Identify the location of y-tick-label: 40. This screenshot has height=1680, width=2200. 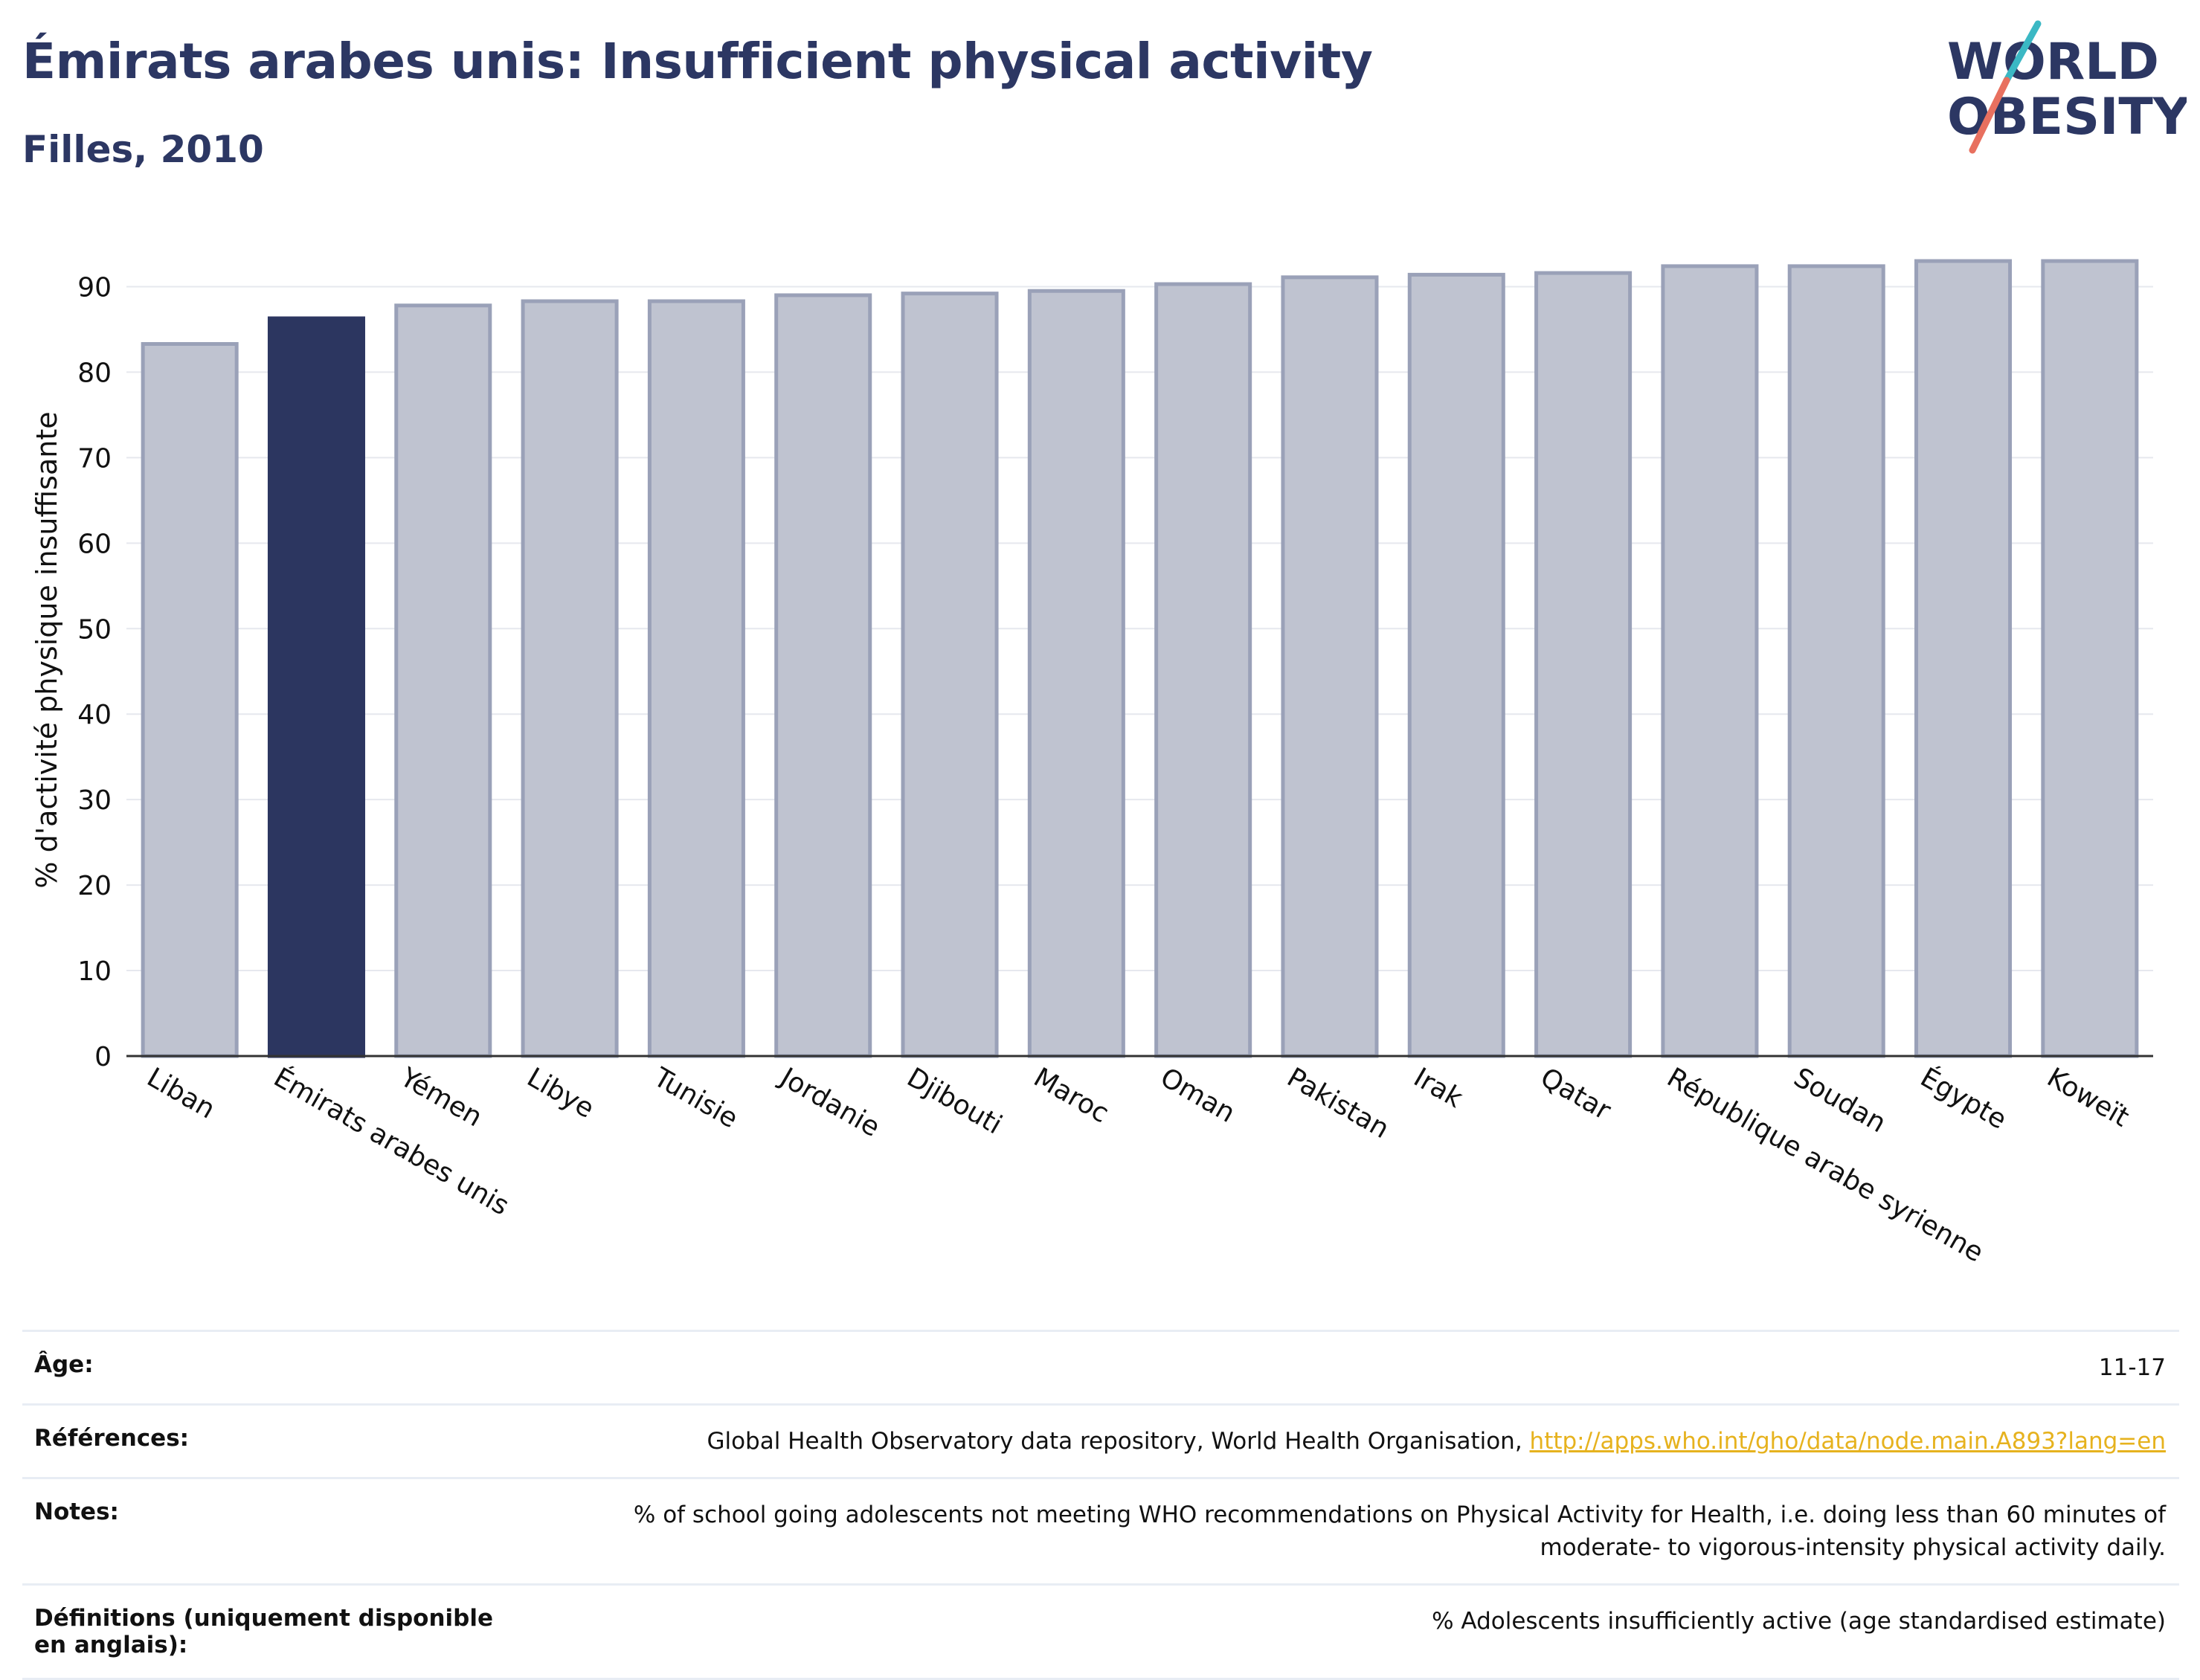
(94, 715).